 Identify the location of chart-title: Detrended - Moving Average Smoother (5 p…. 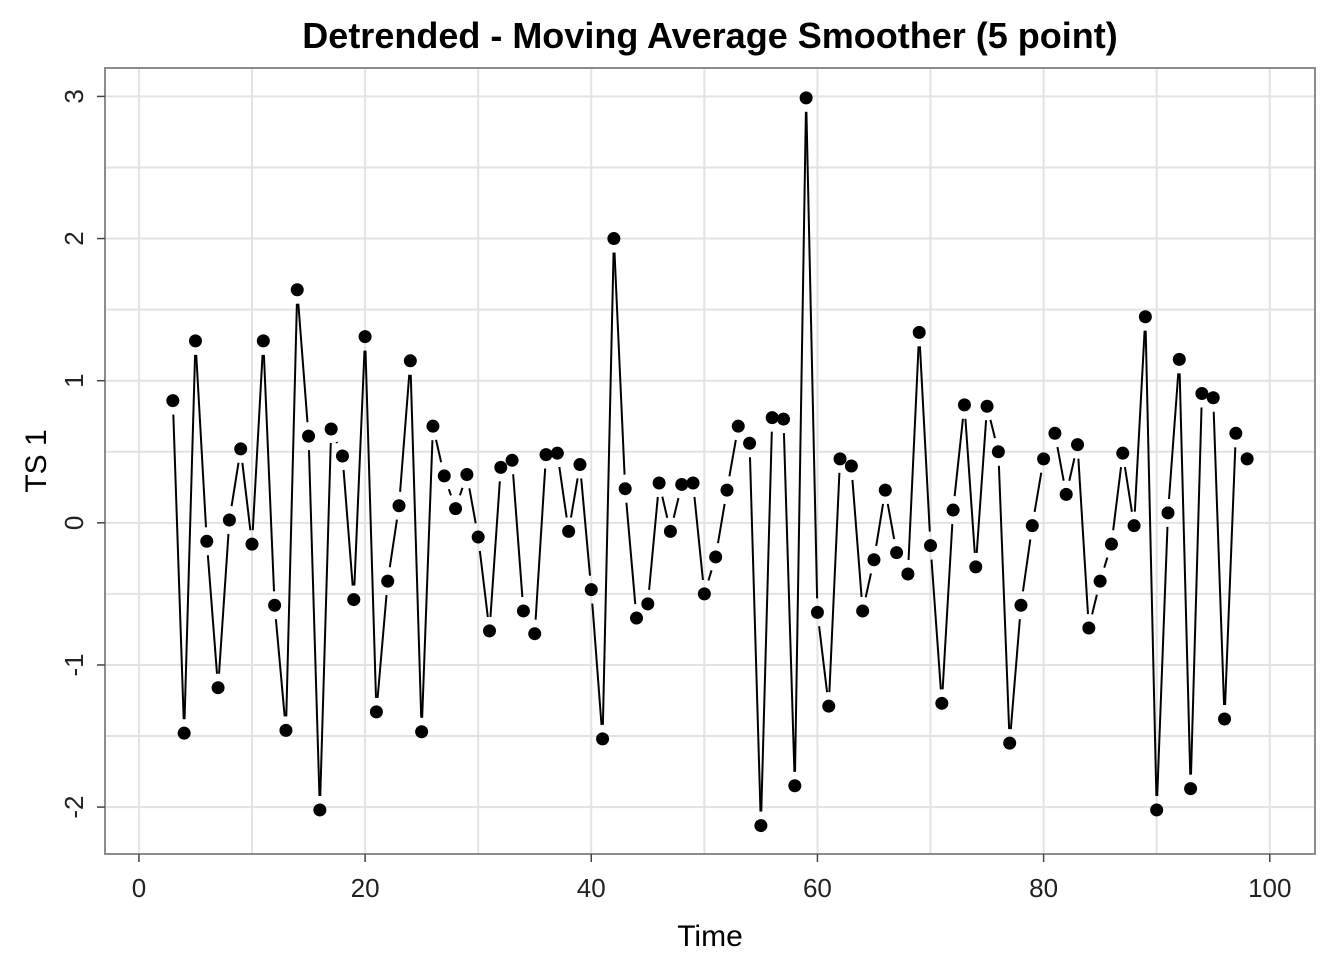
(709, 35).